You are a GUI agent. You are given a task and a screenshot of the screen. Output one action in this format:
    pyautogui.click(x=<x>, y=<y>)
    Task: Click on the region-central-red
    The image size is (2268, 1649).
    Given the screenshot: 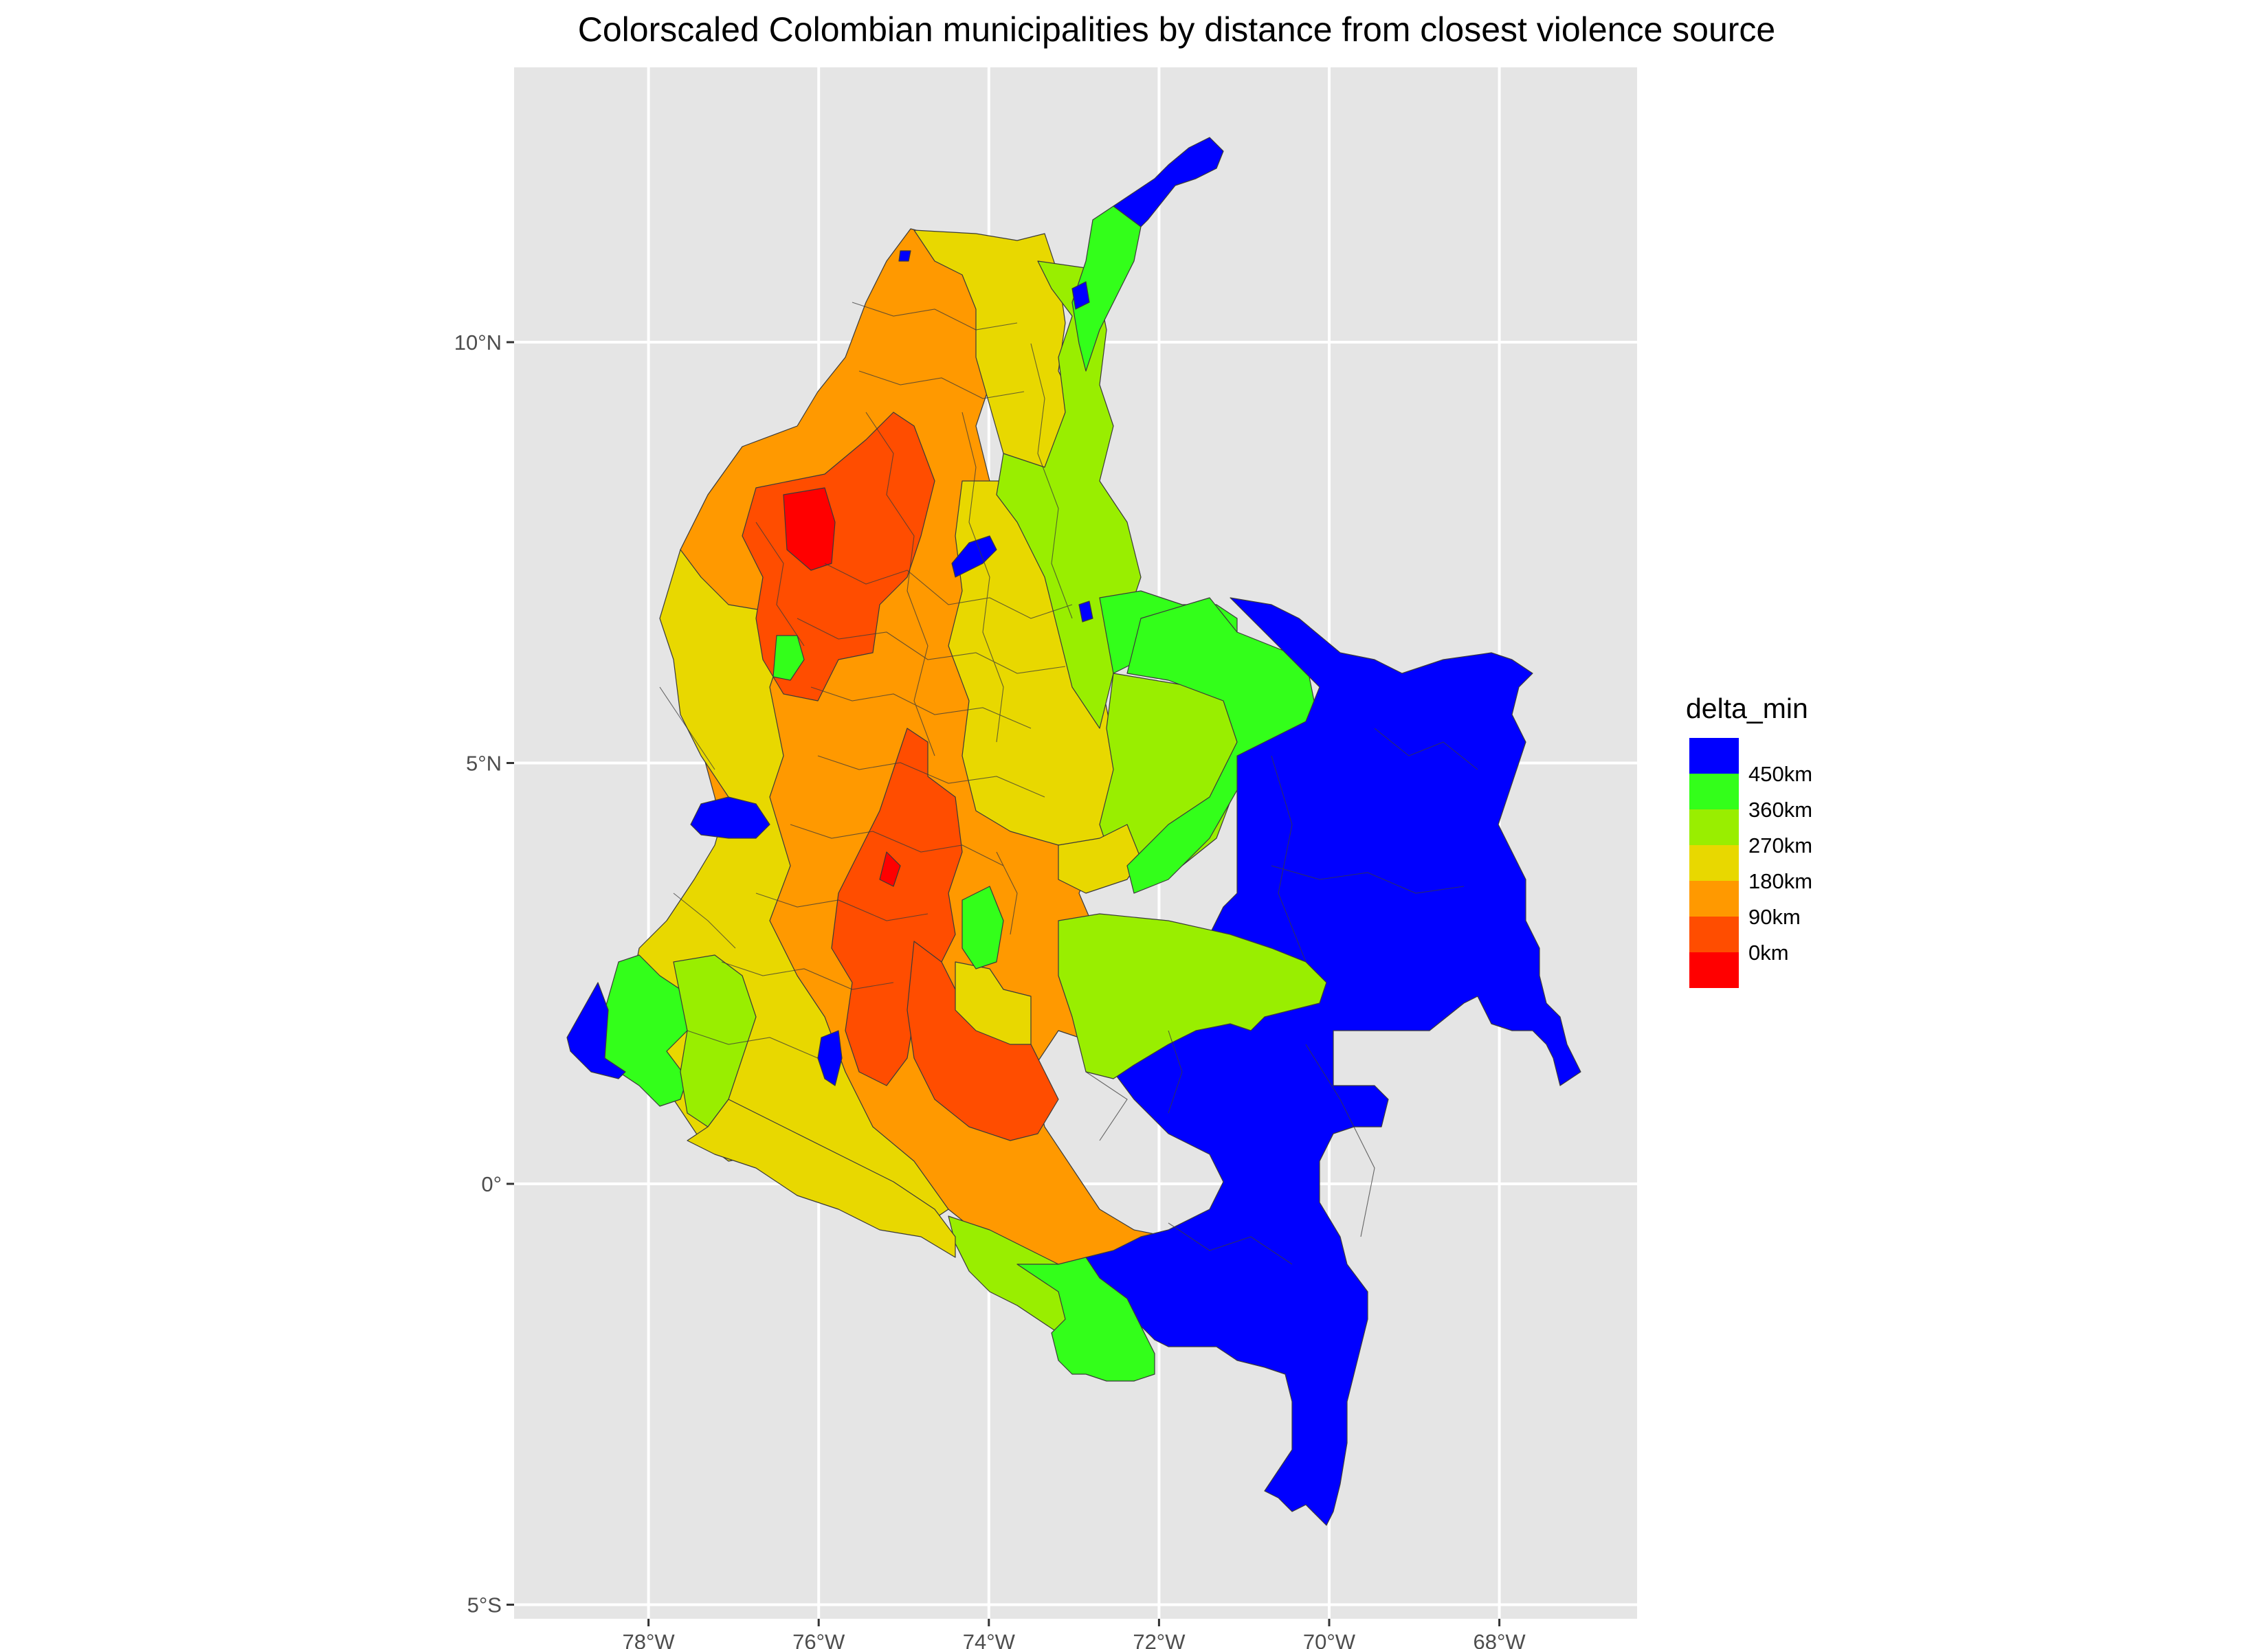 What is the action you would take?
    pyautogui.click(x=897, y=907)
    